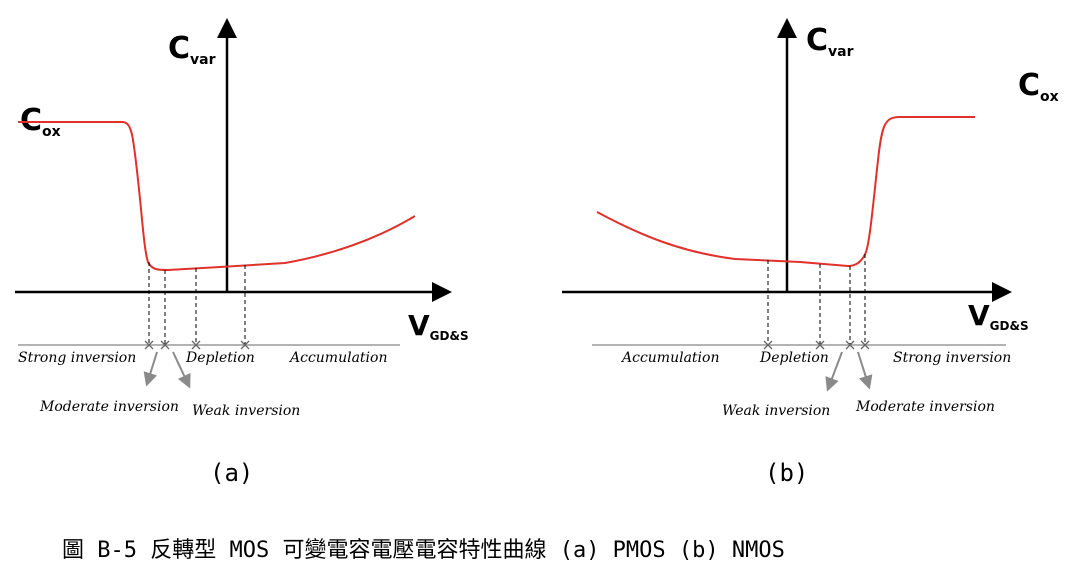 The image size is (1074, 584). I want to click on panel-b-region-accumulation: Accumulation, so click(669, 358).